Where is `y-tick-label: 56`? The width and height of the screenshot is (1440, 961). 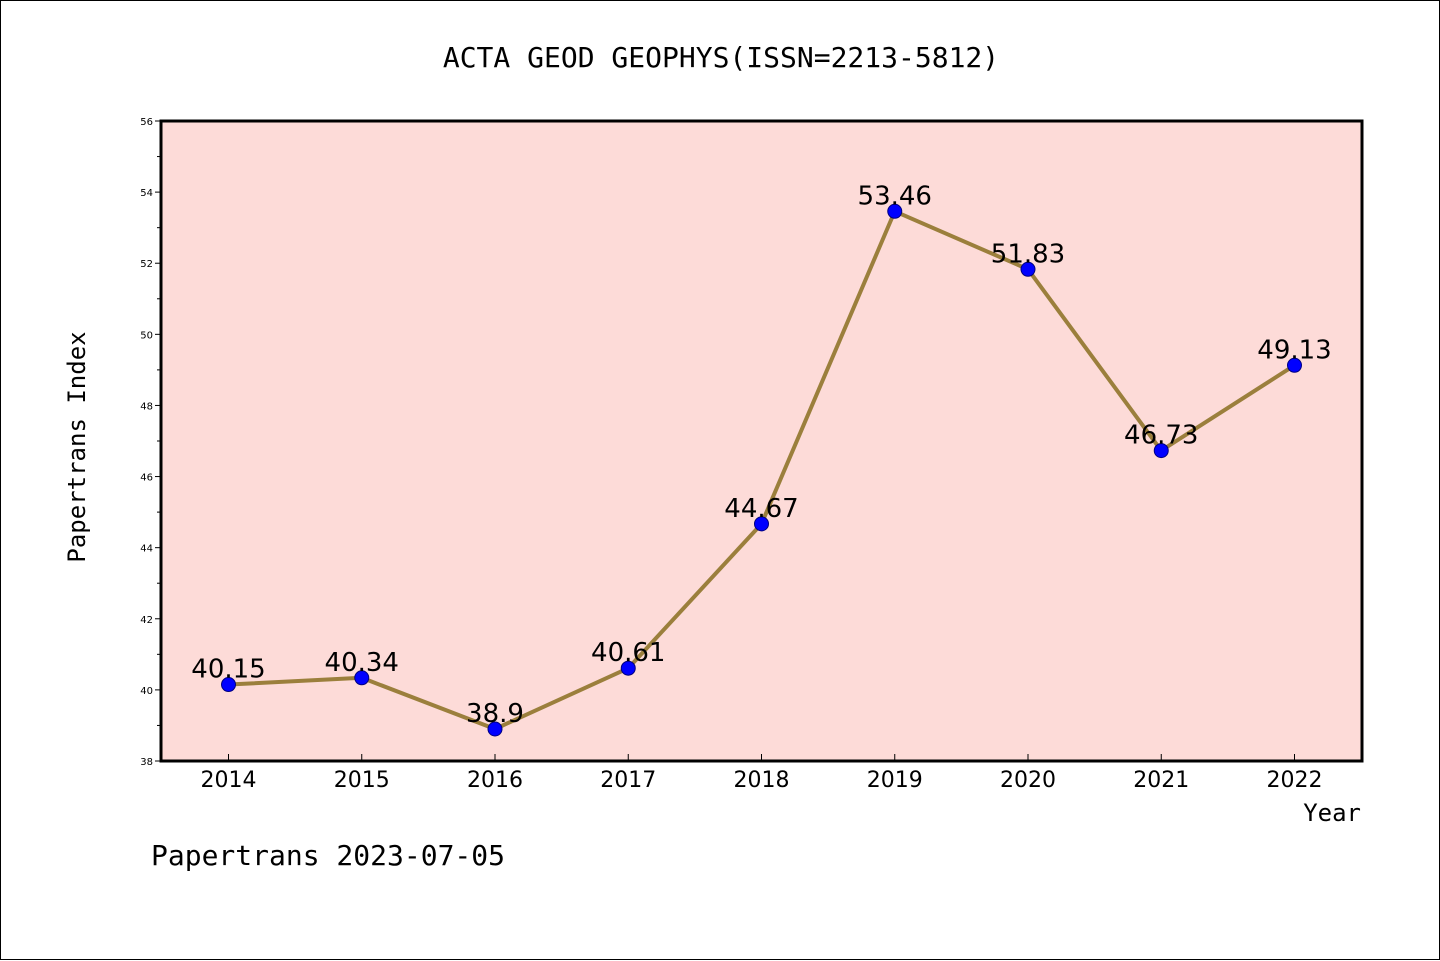
y-tick-label: 56 is located at coordinates (146, 122).